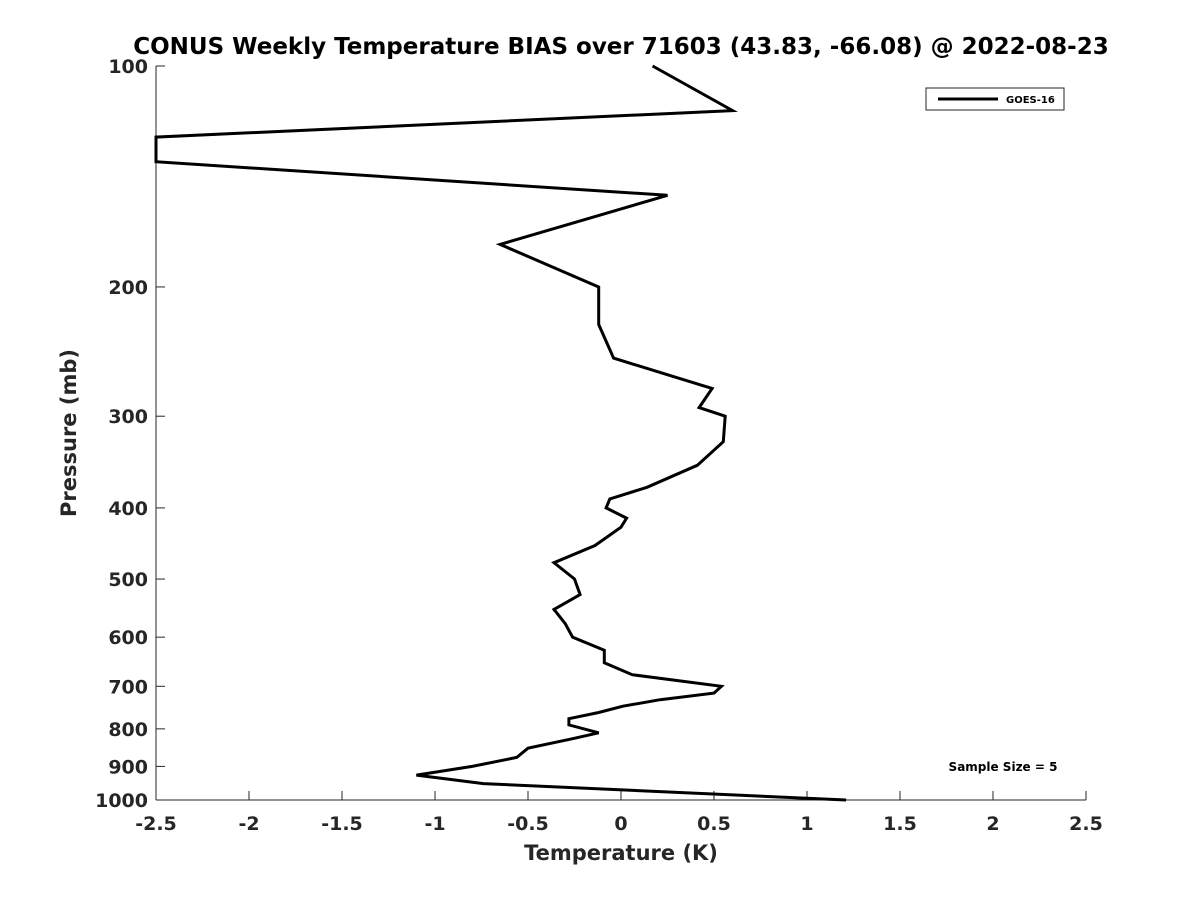  I want to click on y-axis-ticks: 100 200 300 400 500 600 700 800 900 1000, so click(130, 434).